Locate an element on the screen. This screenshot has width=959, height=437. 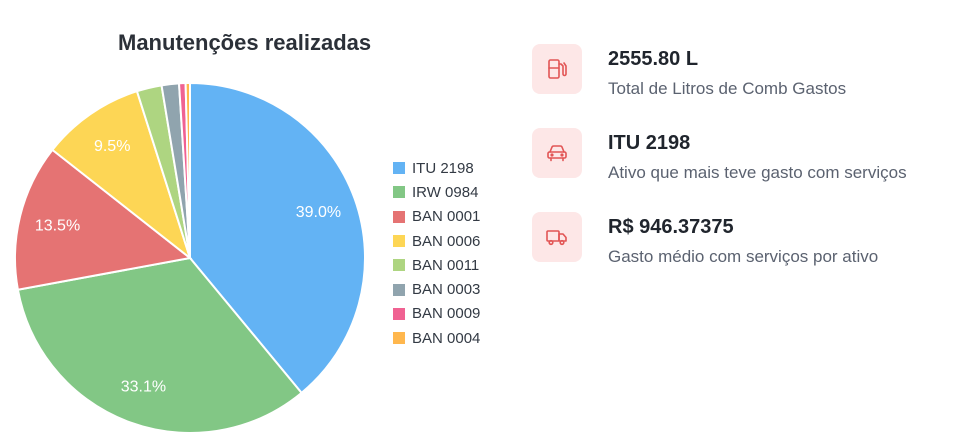
data-label: 33.1% is located at coordinates (143, 386).